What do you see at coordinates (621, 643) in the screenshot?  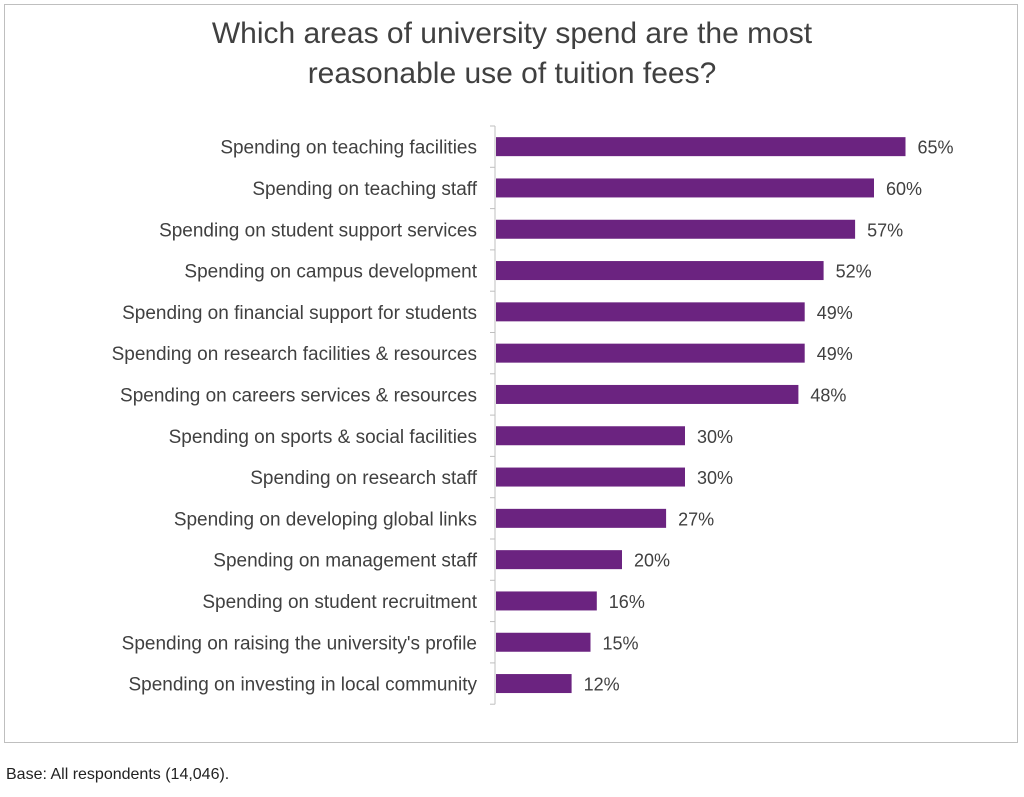 I see `data-label: 15%` at bounding box center [621, 643].